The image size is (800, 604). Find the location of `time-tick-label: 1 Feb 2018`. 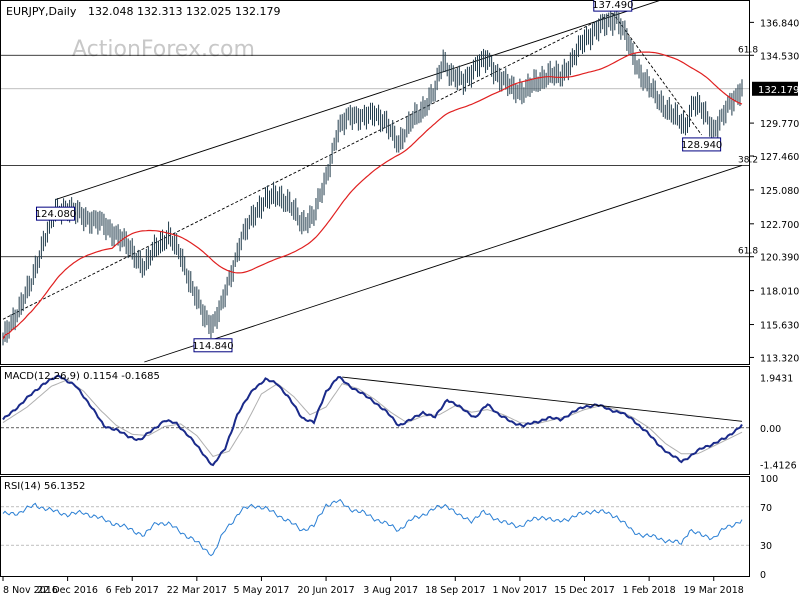

time-tick-label: 1 Feb 2018 is located at coordinates (649, 590).